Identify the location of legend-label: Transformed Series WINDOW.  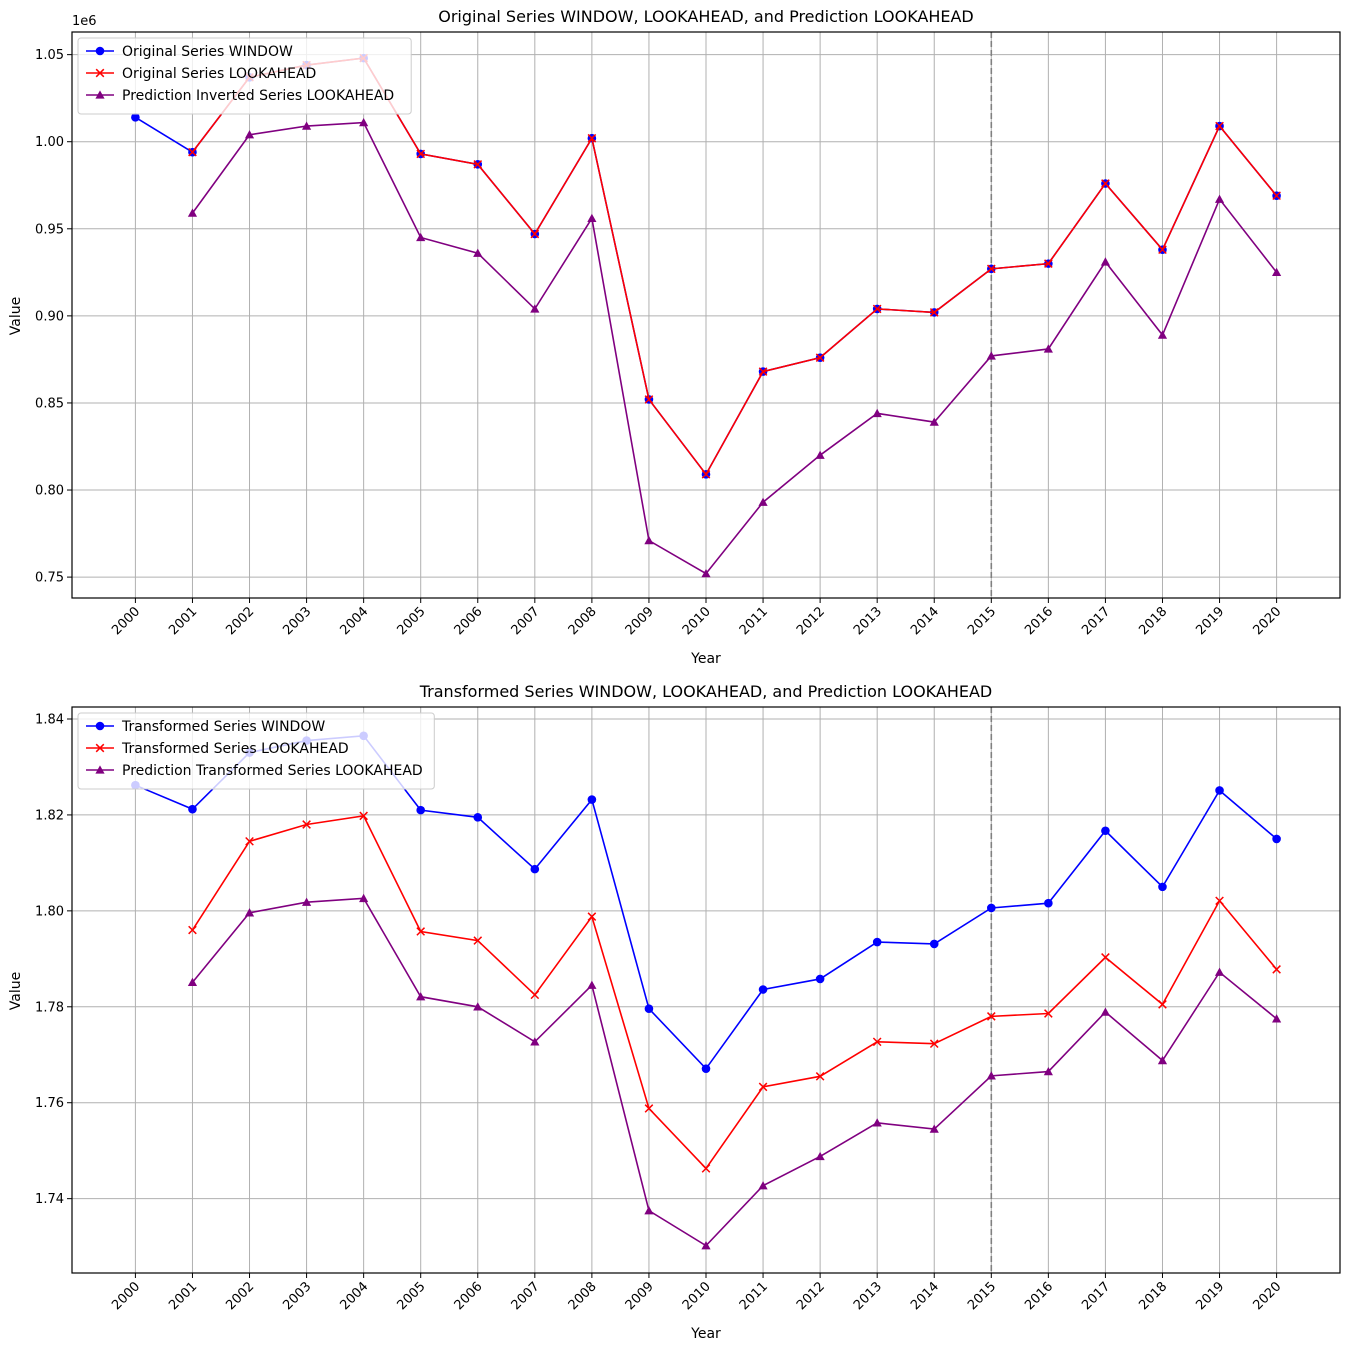
(223, 727).